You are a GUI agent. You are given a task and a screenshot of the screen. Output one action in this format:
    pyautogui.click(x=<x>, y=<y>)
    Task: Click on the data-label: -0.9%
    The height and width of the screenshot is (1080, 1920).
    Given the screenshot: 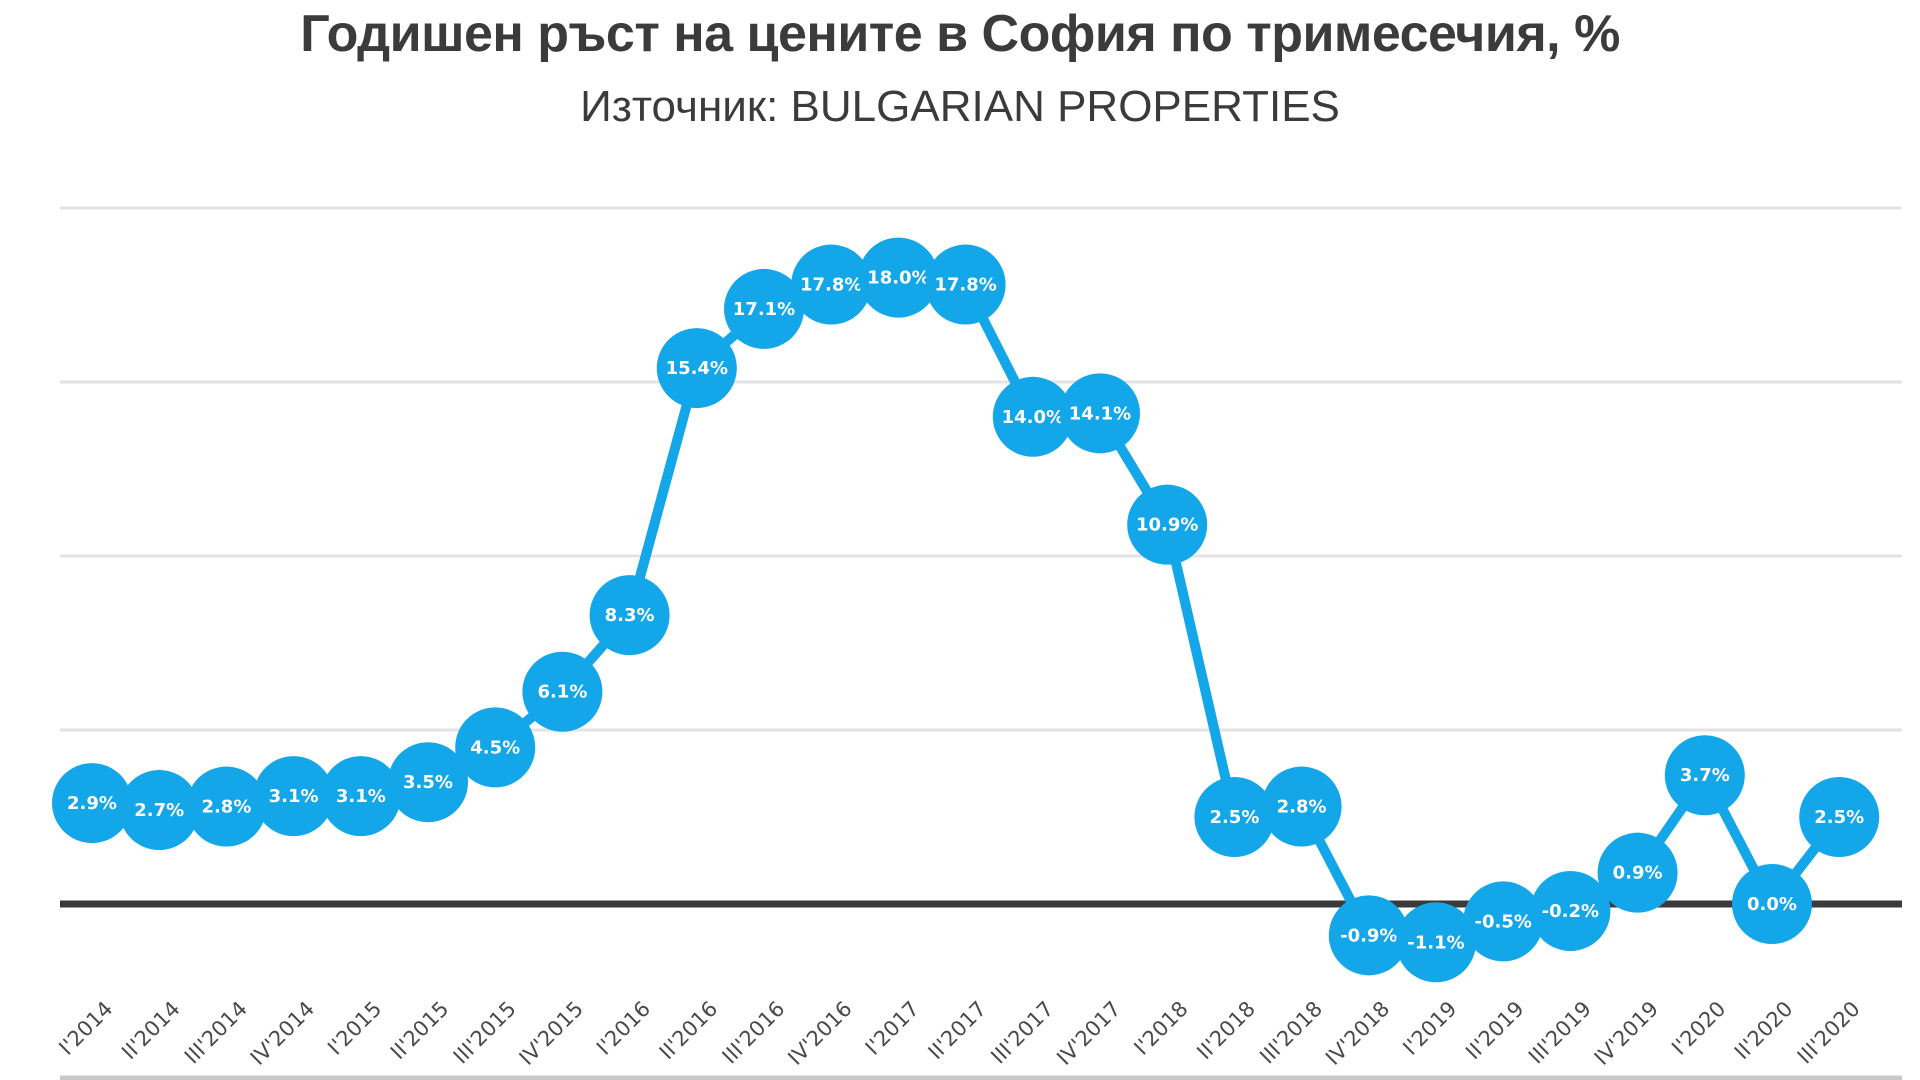 What is the action you would take?
    pyautogui.click(x=1368, y=935)
    